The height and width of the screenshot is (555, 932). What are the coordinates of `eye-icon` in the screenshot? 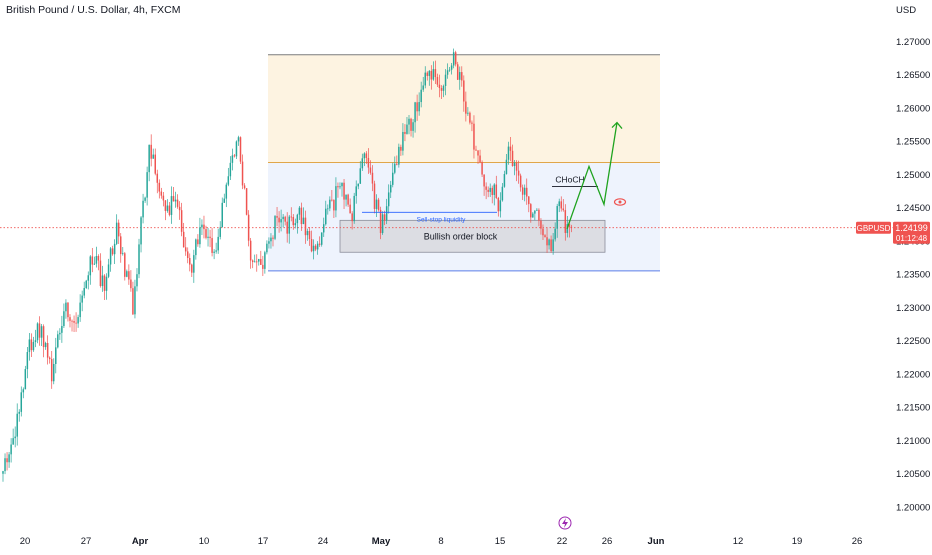 It's located at (620, 202).